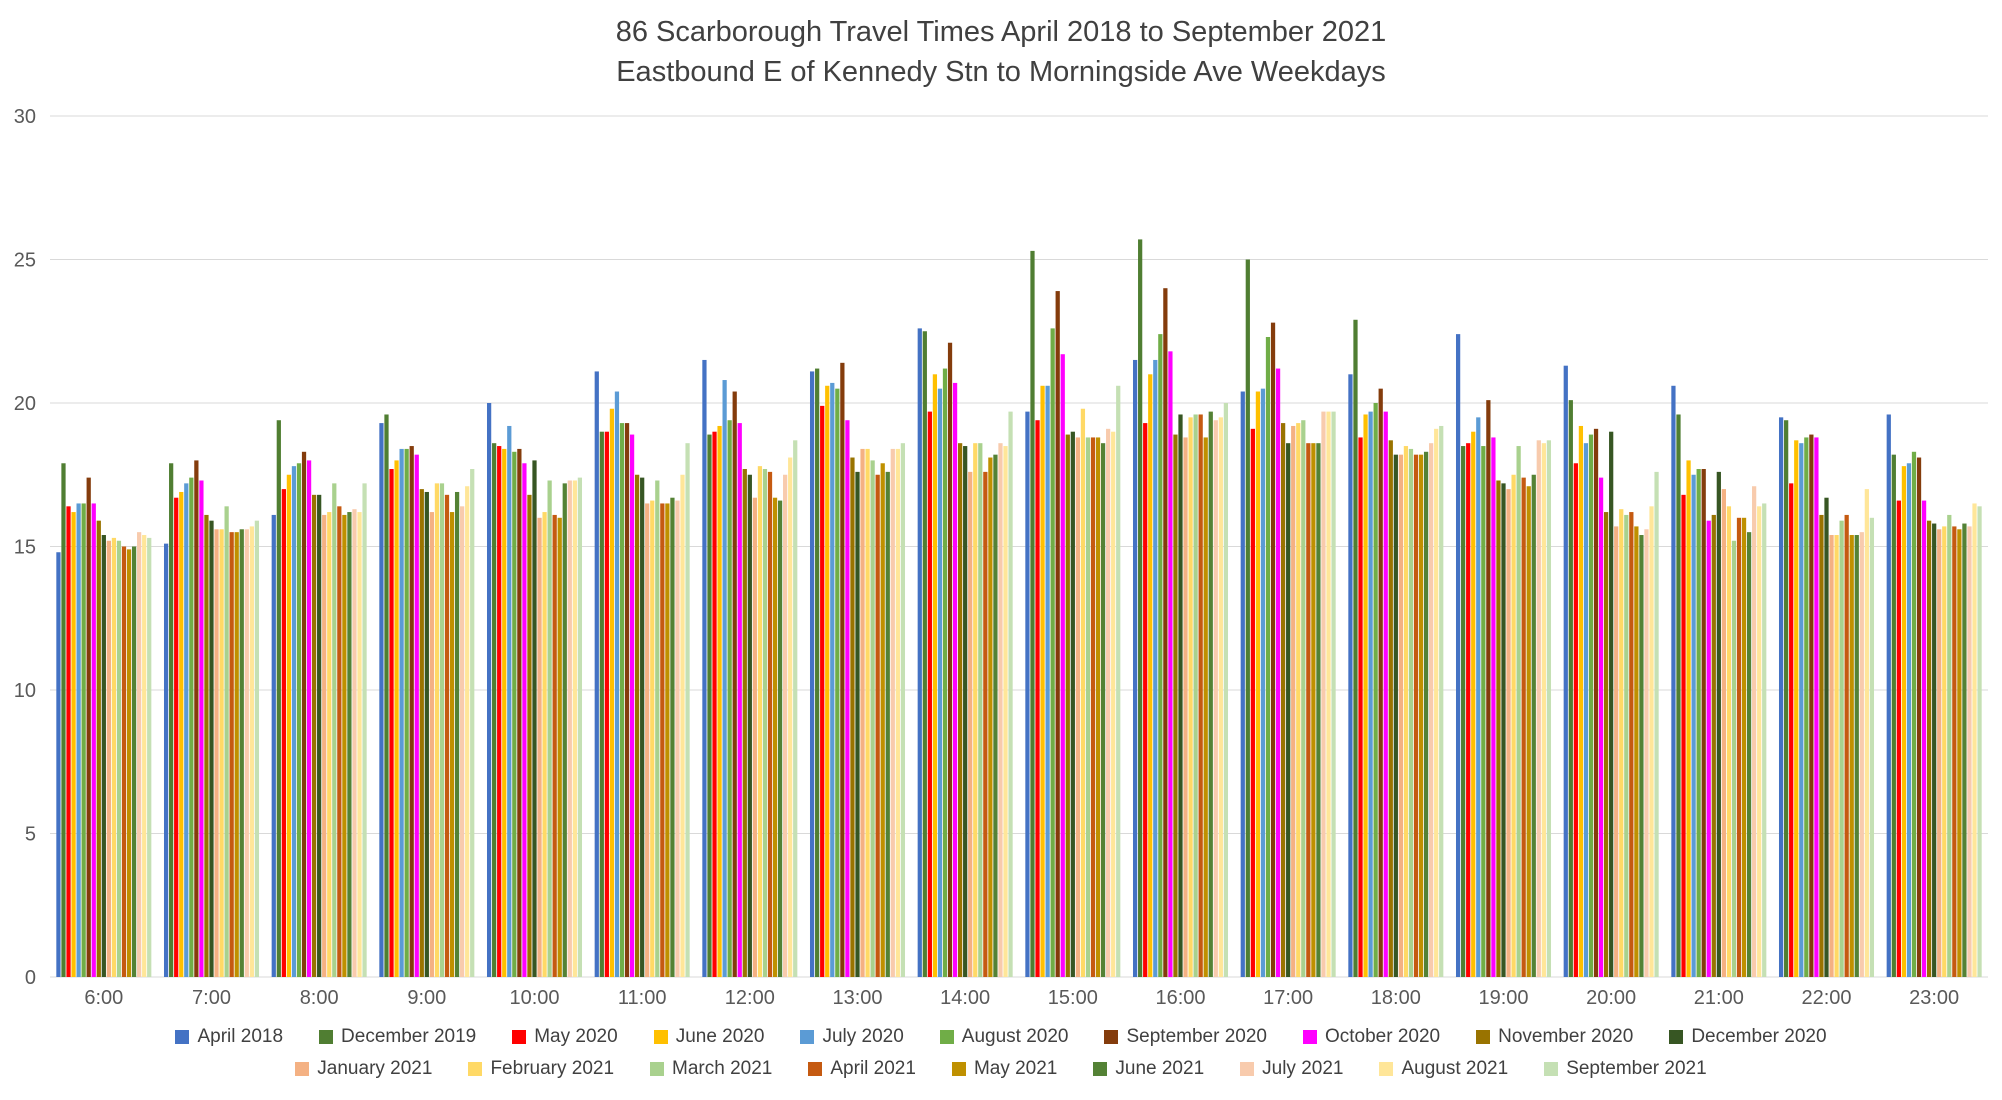 The image size is (2002, 1100). What do you see at coordinates (375, 1068) in the screenshot?
I see `legend-label: January 2021` at bounding box center [375, 1068].